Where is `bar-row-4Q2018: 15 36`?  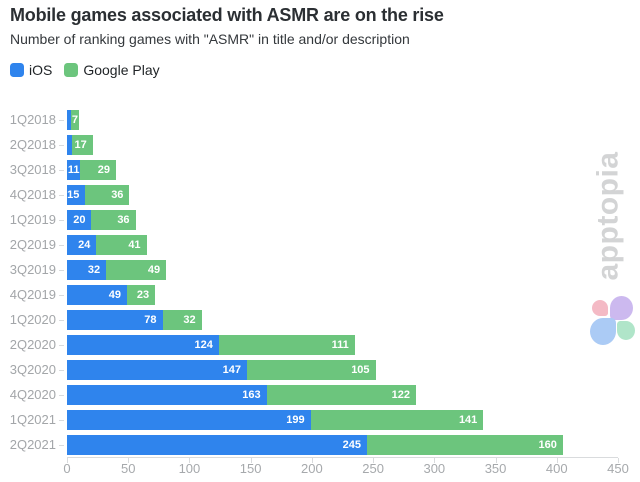 bar-row-4Q2018: 15 36 is located at coordinates (98, 195).